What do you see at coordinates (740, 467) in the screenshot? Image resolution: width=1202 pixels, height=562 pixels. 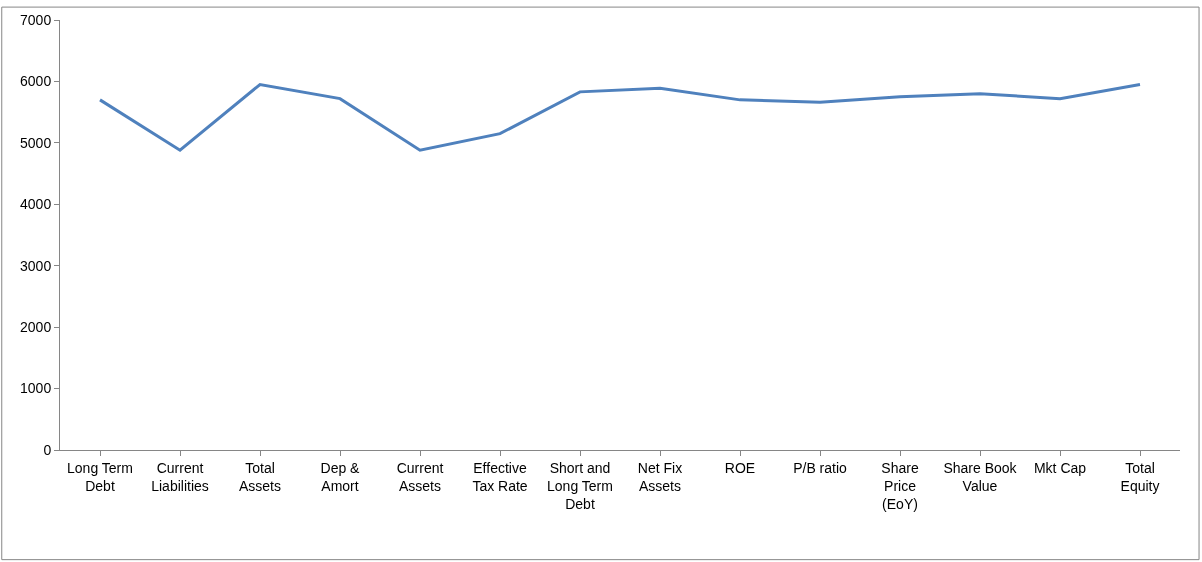 I see `x-tick-label: ROE` at bounding box center [740, 467].